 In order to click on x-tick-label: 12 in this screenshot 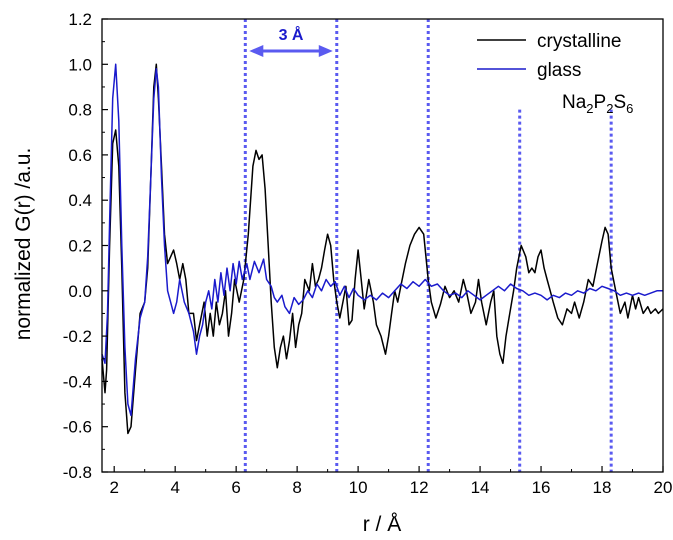, I will do `click(419, 487)`.